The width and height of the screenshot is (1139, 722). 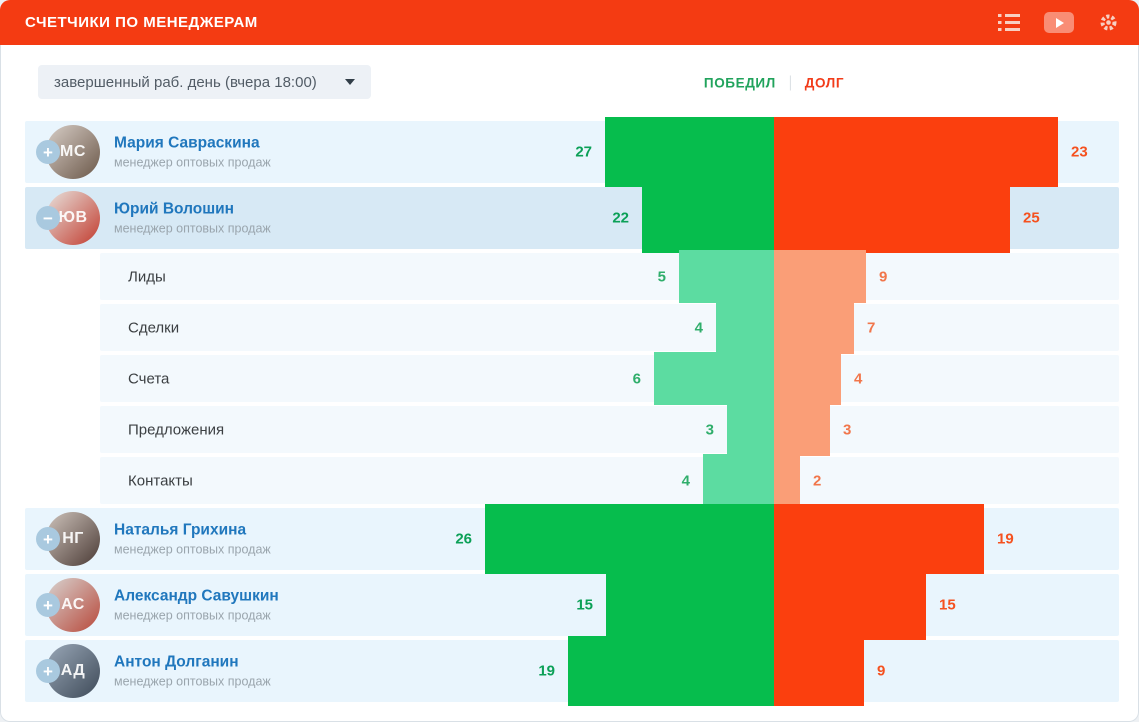 I want to click on list-icon, so click(x=1009, y=22).